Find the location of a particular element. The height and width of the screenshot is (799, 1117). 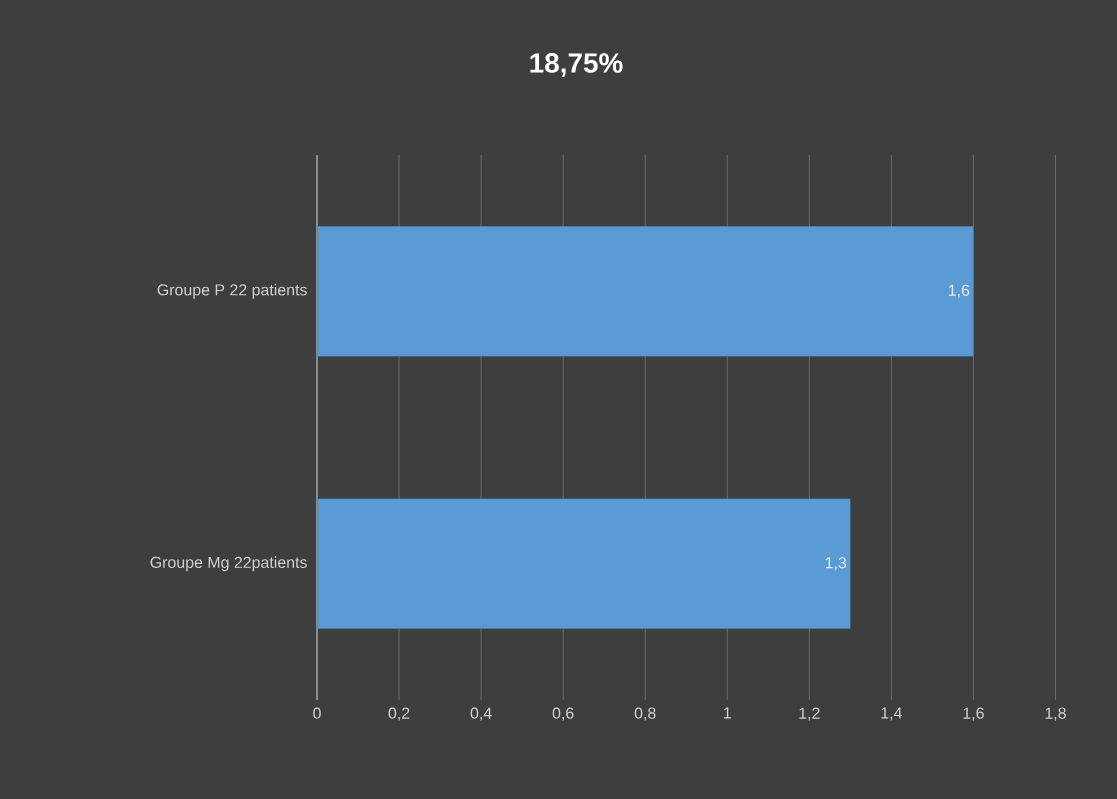

x-tick-label: 0,6 is located at coordinates (563, 714).